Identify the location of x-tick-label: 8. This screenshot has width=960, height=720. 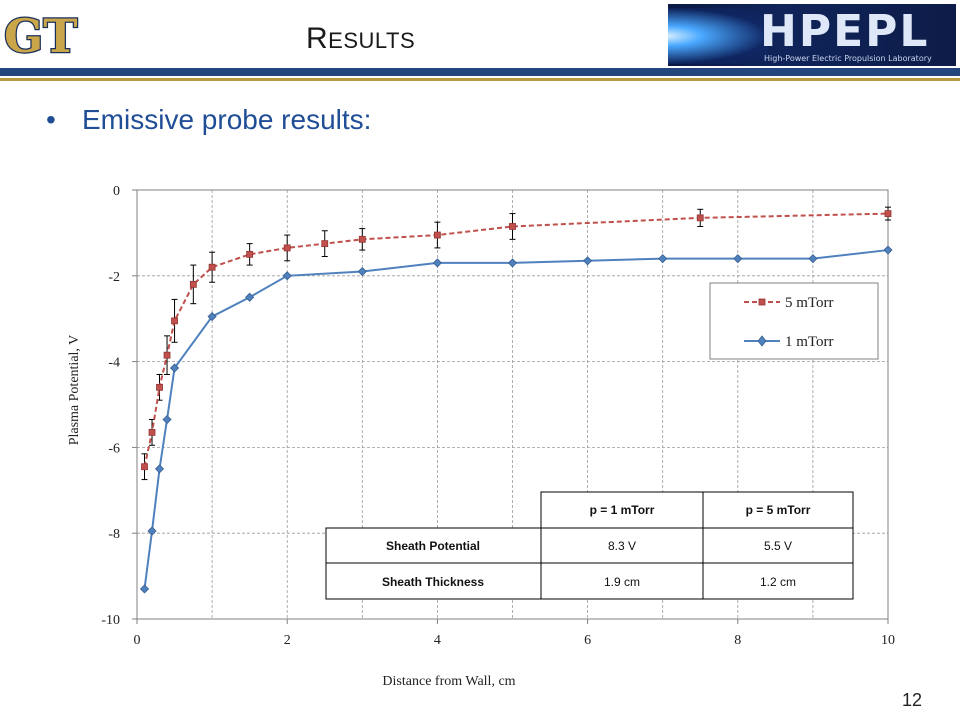
(737, 640).